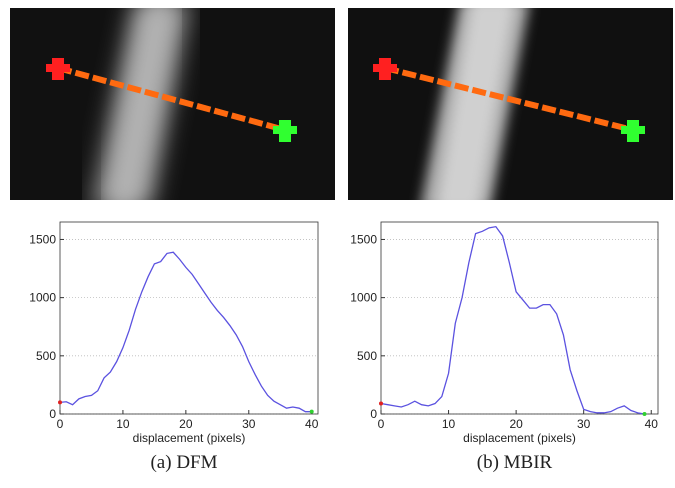 The height and width of the screenshot is (488, 675). What do you see at coordinates (183, 462) in the screenshot?
I see `caption: (a) DFM` at bounding box center [183, 462].